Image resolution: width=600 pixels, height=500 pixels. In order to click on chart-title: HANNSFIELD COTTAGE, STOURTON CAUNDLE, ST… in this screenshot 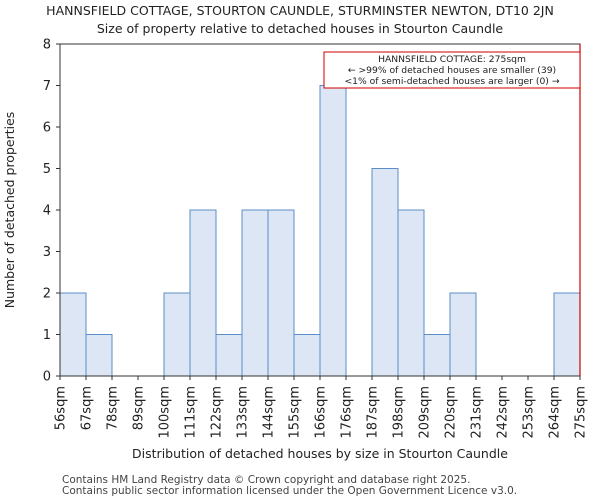, I will do `click(300, 10)`.